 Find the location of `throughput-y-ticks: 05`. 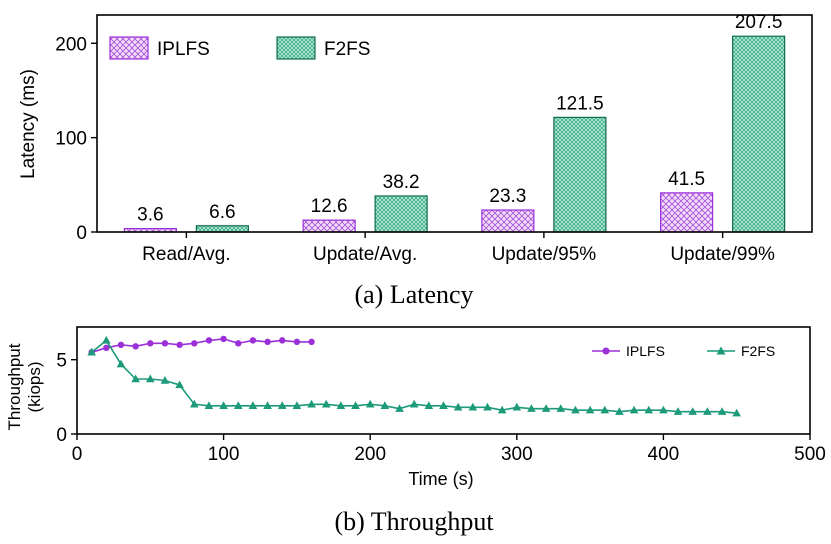

throughput-y-ticks: 05 is located at coordinates (66, 398).